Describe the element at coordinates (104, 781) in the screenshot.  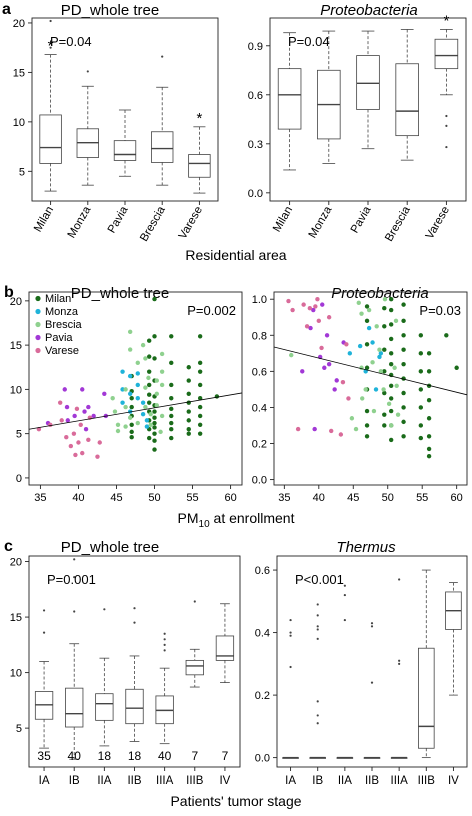
I see `x-tick-label: IIA` at that location.